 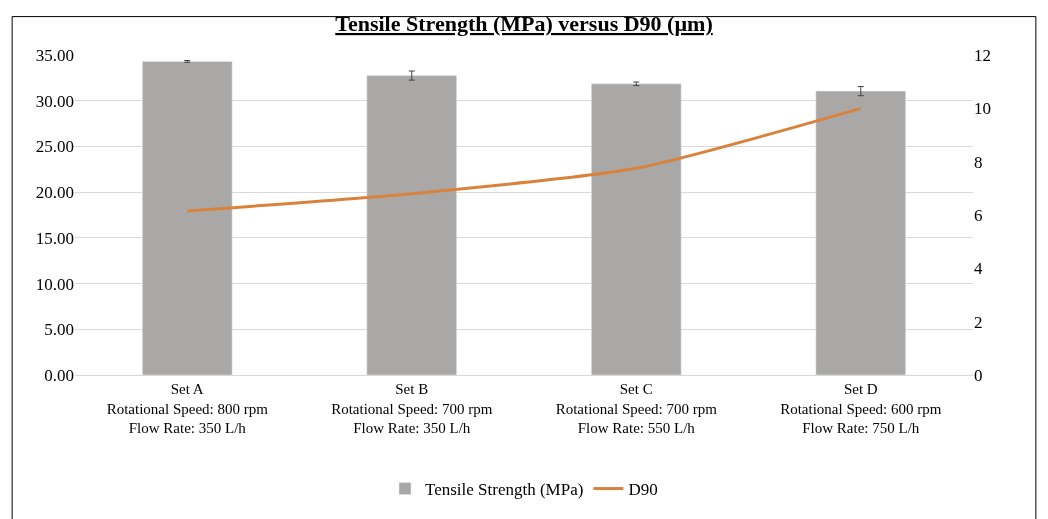 I want to click on y-tick-label: 10.00, so click(x=54, y=284).